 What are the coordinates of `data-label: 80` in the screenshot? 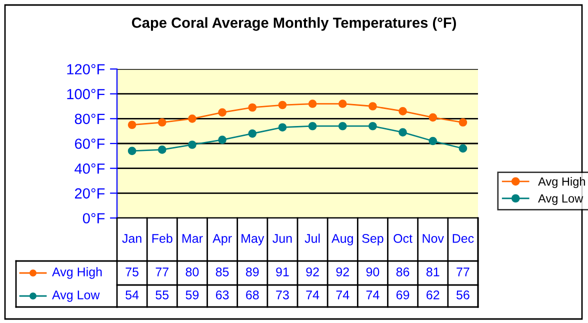 It's located at (192, 272).